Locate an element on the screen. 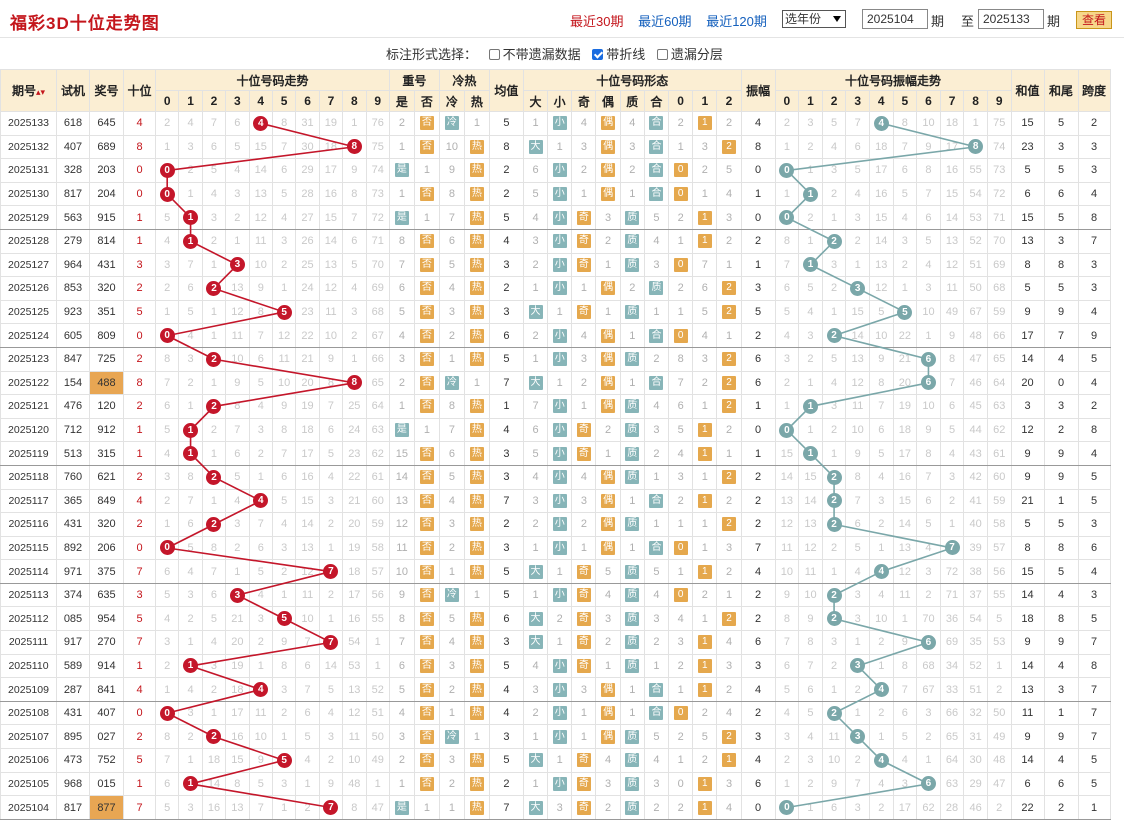  amp-trend-cell: 67 is located at coordinates (928, 689).